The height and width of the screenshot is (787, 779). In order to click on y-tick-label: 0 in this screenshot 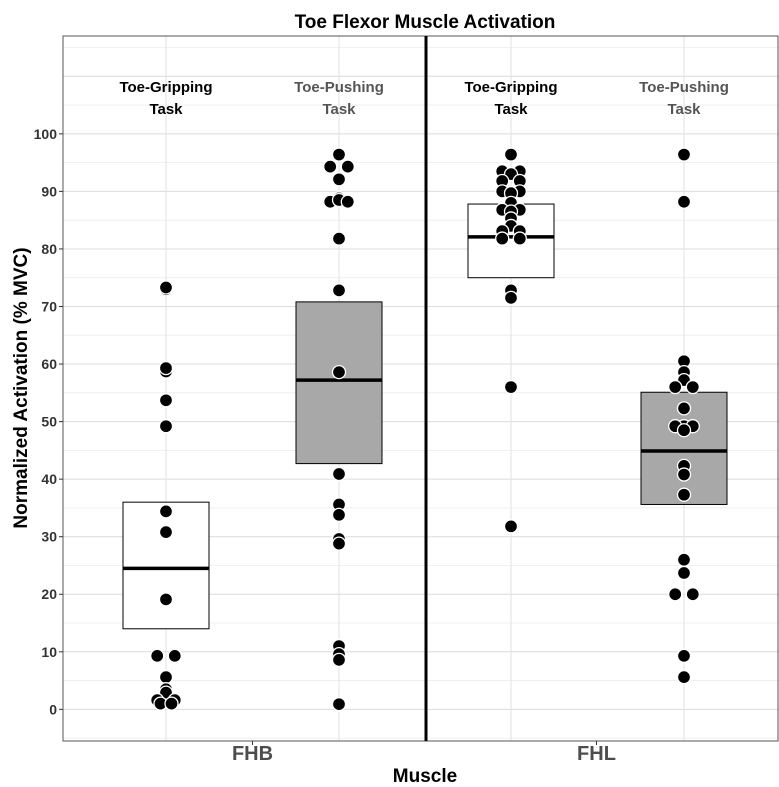, I will do `click(53, 709)`.